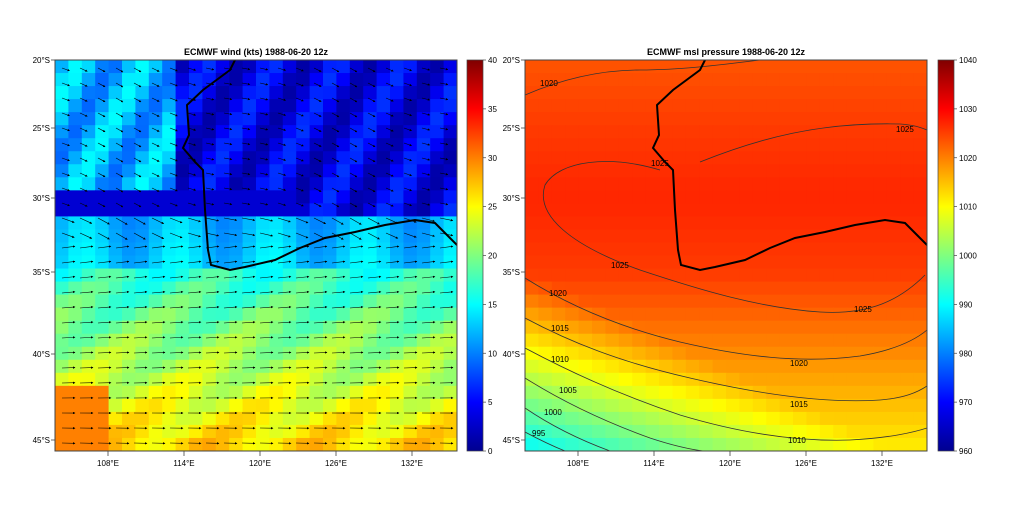  I want to click on colorbar-tick-label: 960, so click(966, 451).